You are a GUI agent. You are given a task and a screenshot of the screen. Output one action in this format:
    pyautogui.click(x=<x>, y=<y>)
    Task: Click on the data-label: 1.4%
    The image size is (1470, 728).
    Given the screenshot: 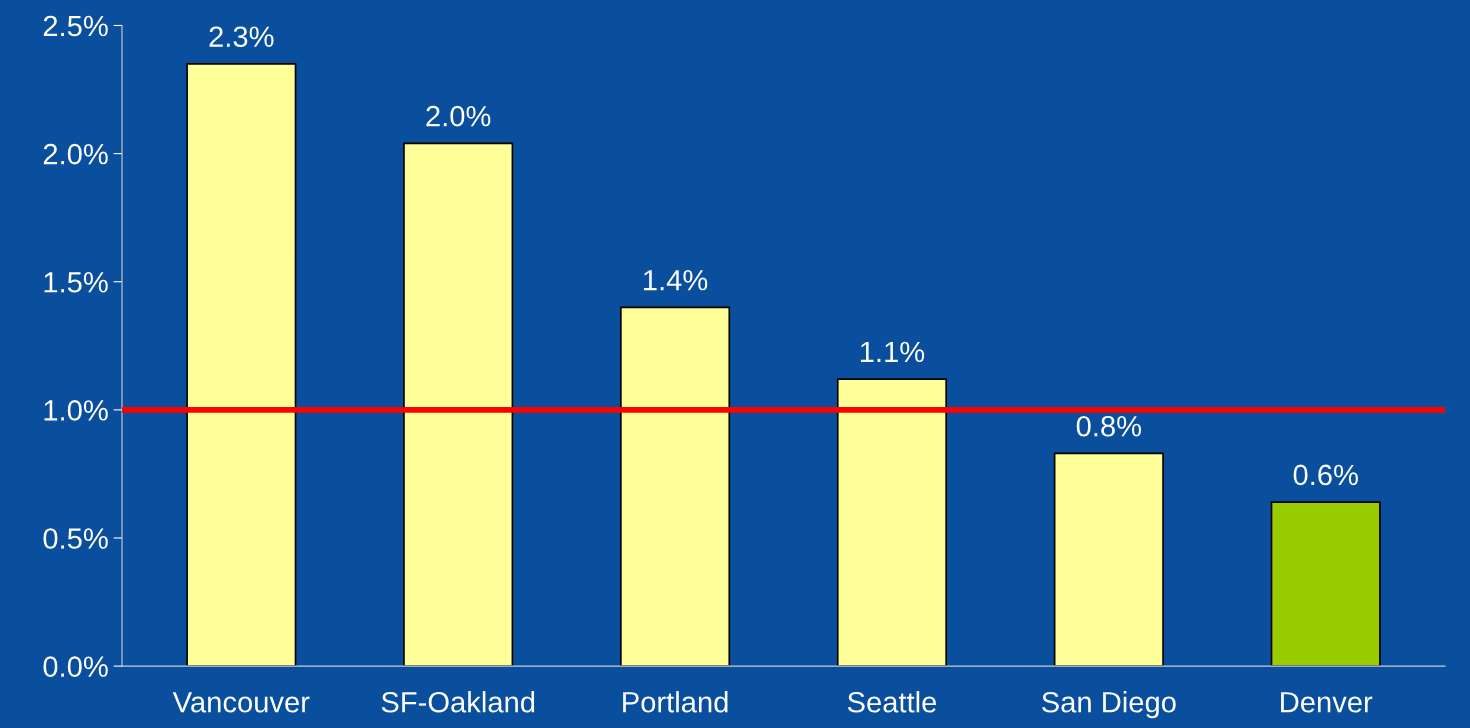 What is the action you would take?
    pyautogui.click(x=676, y=280)
    